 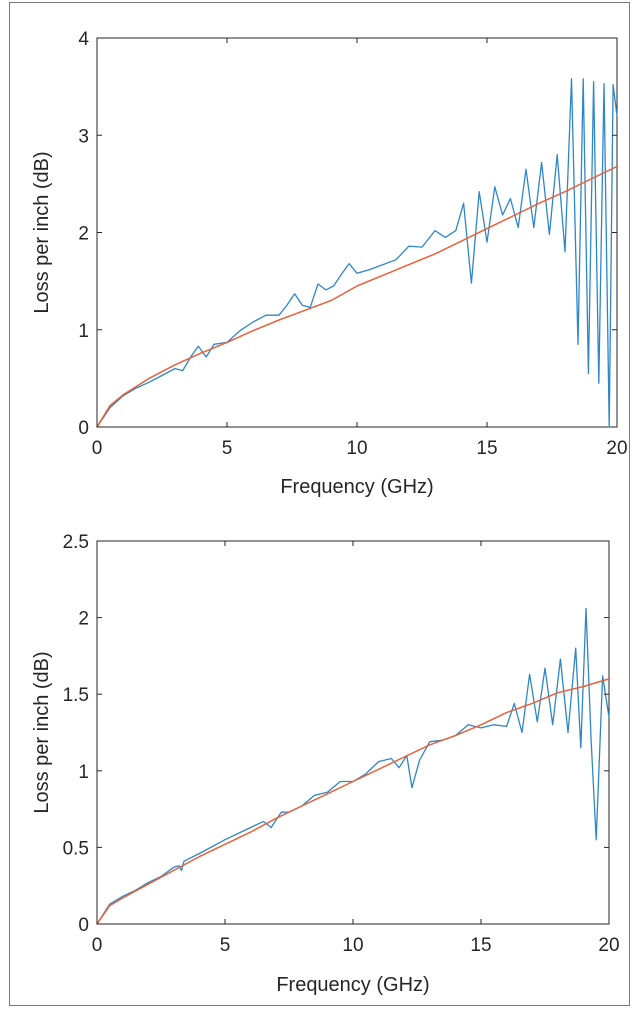 What do you see at coordinates (76, 848) in the screenshot?
I see `y-tick-label: 0.5` at bounding box center [76, 848].